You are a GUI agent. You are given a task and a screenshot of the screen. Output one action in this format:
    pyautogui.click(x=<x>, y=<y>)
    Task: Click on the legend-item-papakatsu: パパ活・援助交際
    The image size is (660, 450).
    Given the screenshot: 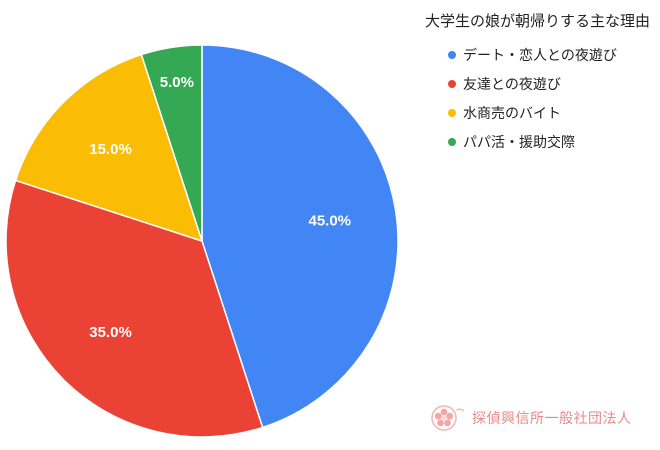 What is the action you would take?
    pyautogui.click(x=532, y=141)
    